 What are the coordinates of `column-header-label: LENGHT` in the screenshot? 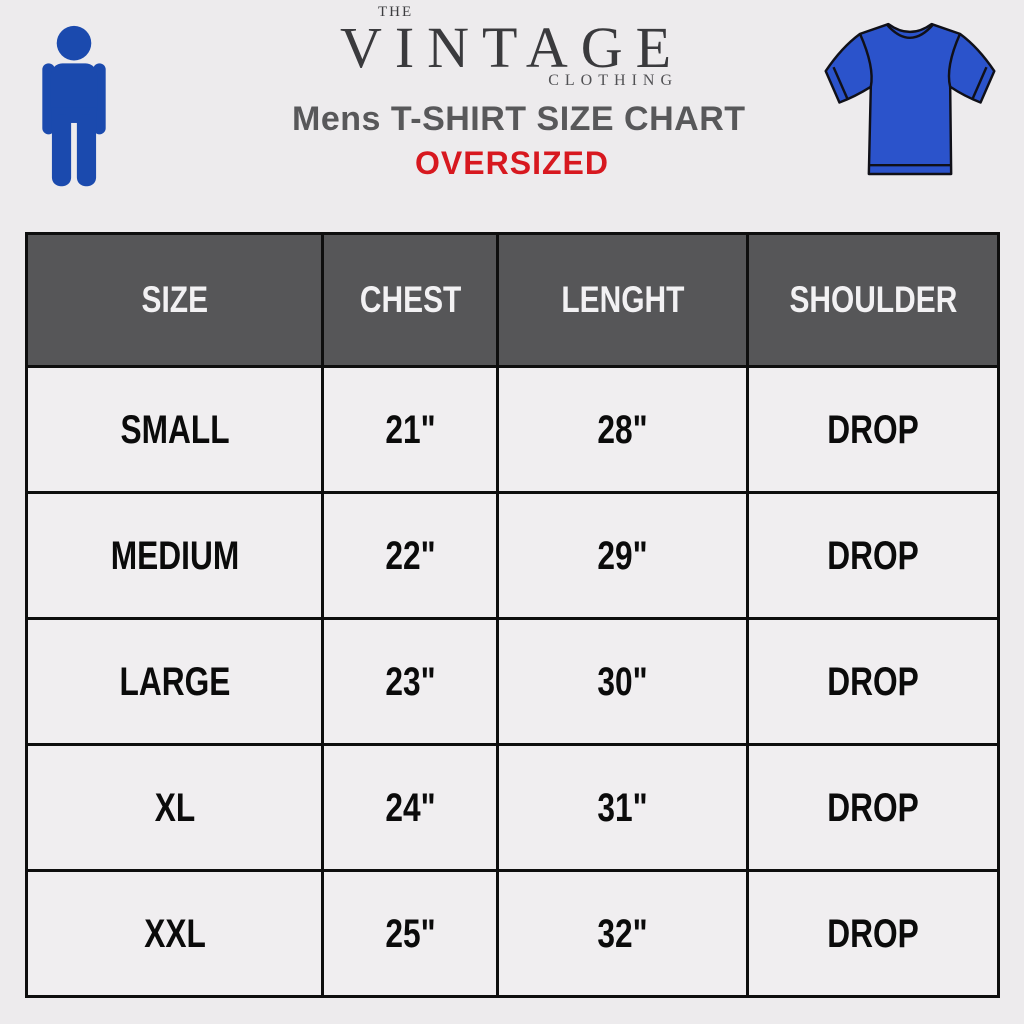 It's located at (623, 299).